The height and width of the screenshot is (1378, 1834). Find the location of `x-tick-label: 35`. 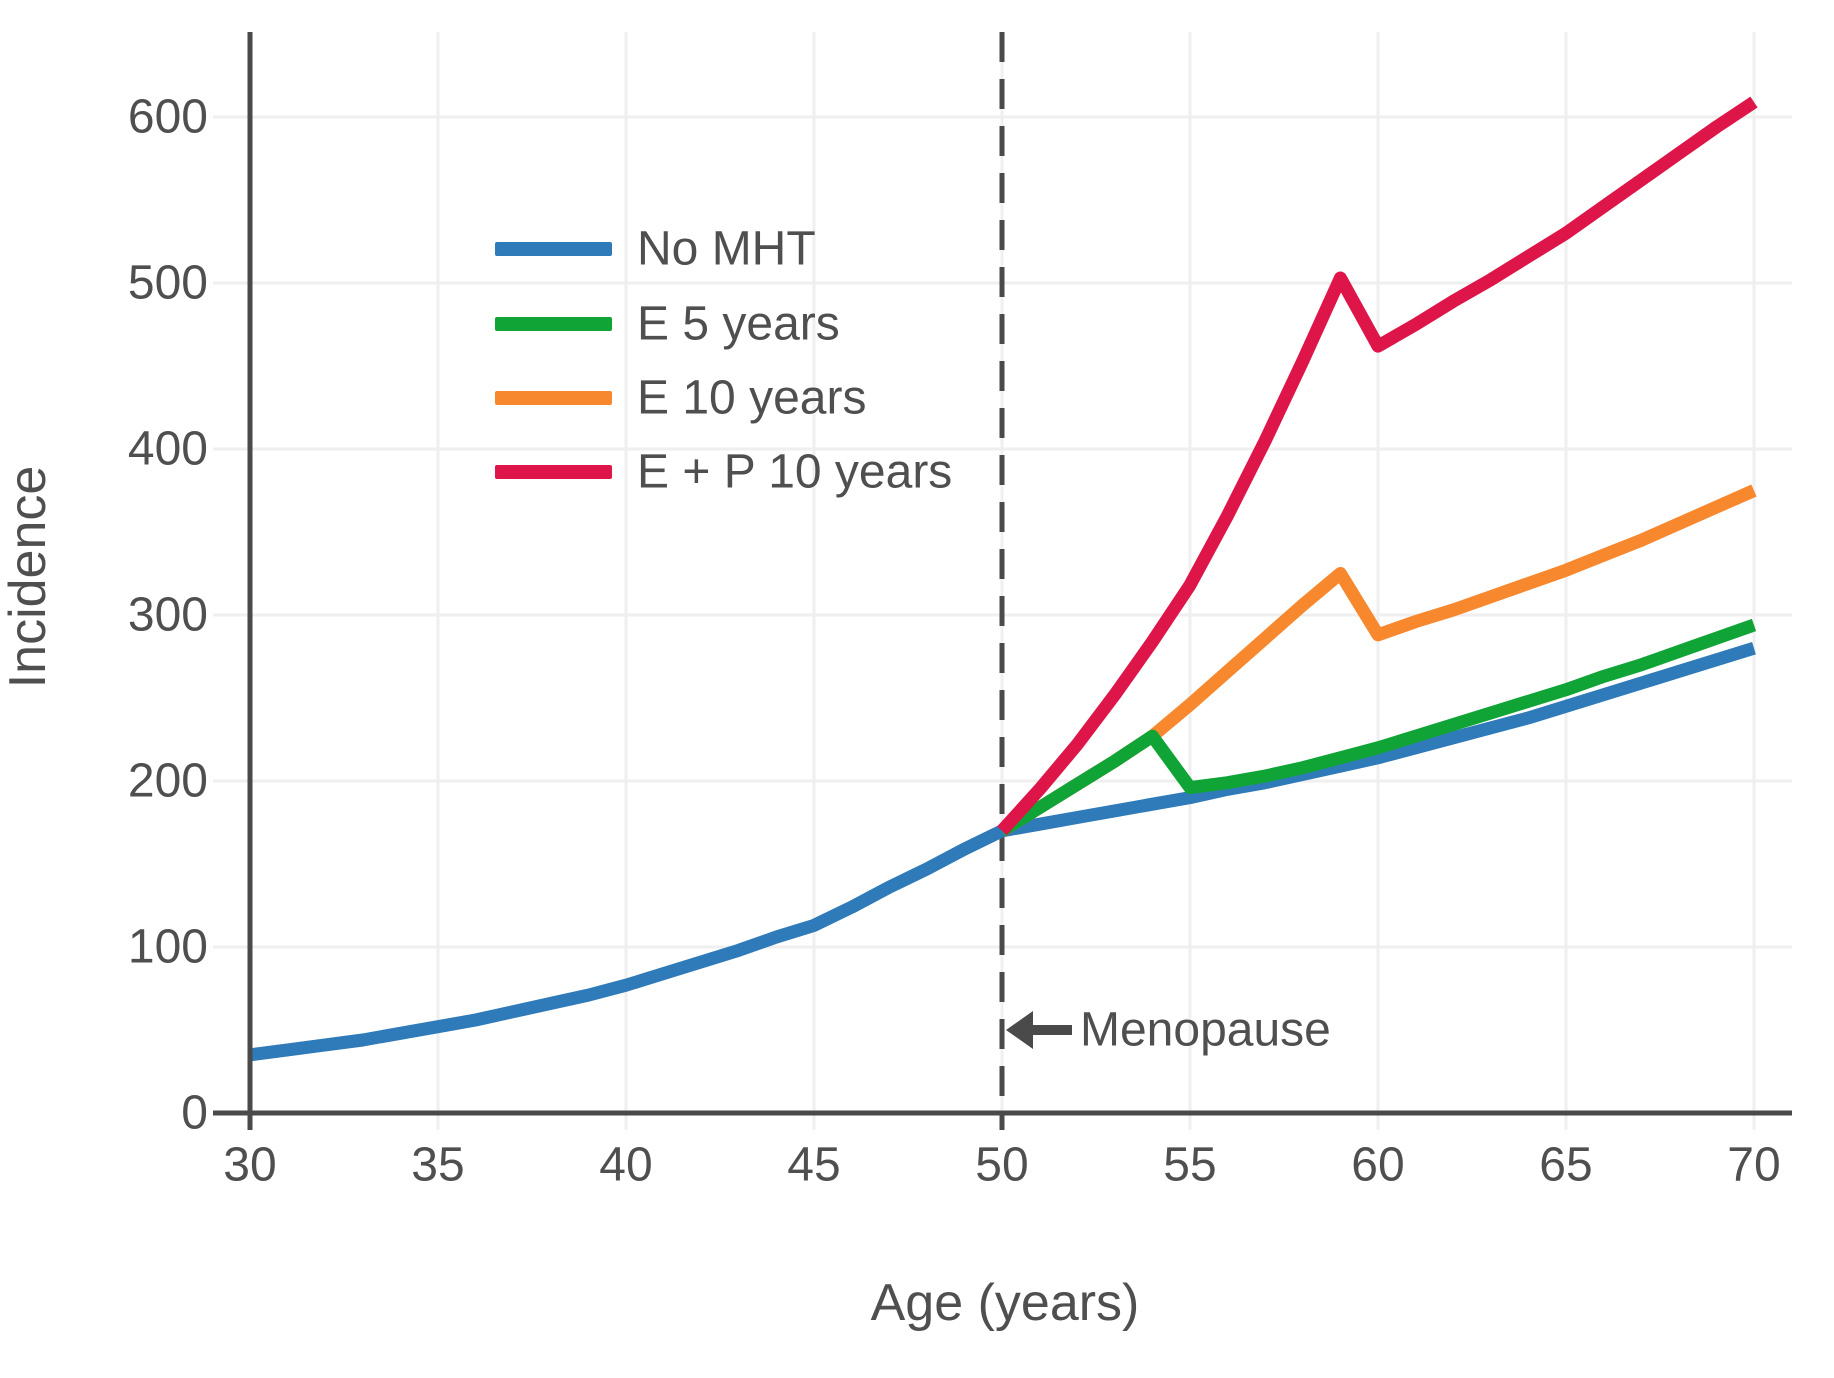

x-tick-label: 35 is located at coordinates (437, 1165).